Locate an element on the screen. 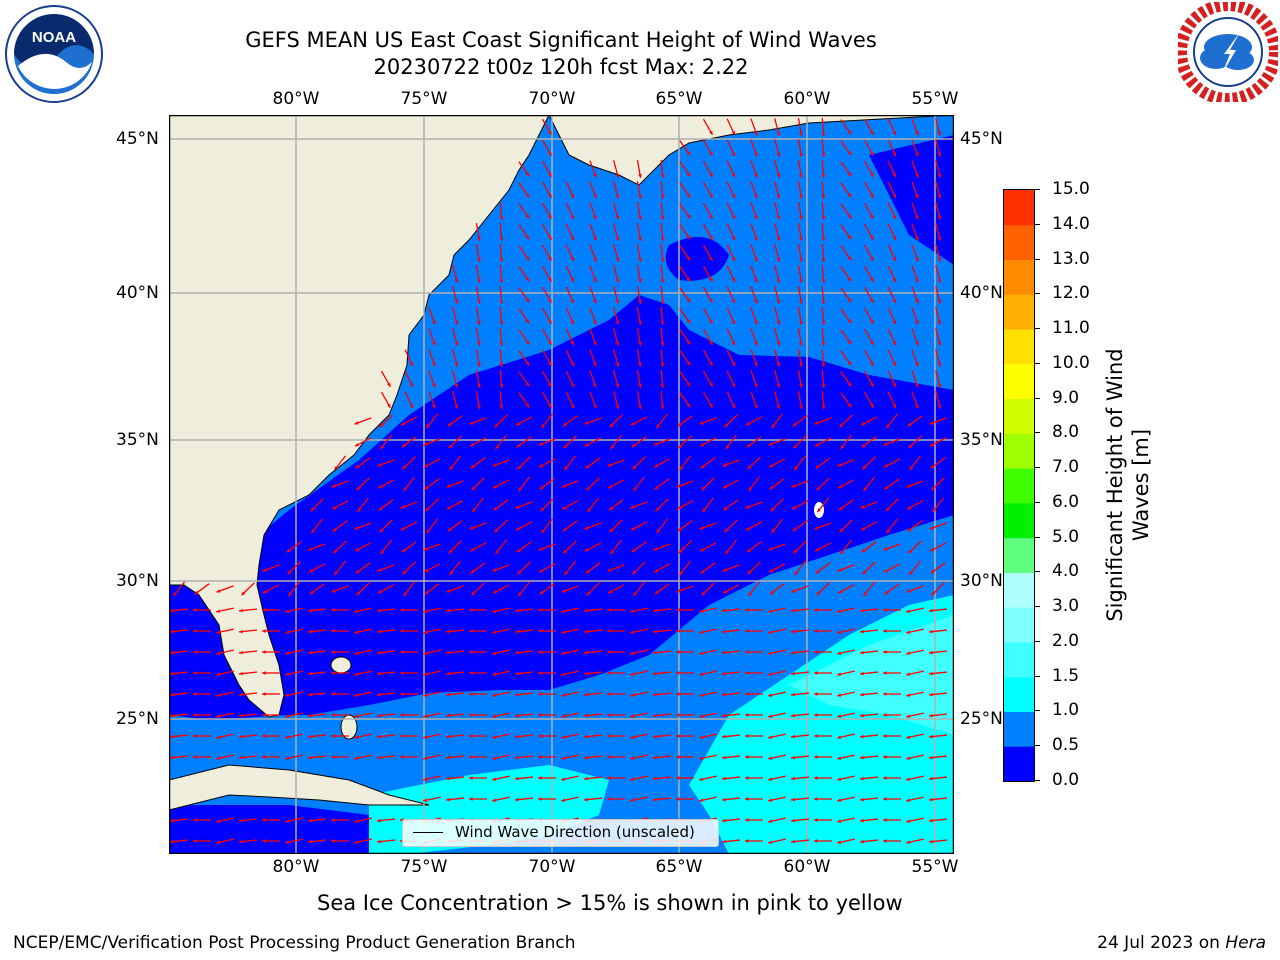 The image size is (1280, 960). map-legend: Wind Wave Direction (unscaled) is located at coordinates (560, 833).